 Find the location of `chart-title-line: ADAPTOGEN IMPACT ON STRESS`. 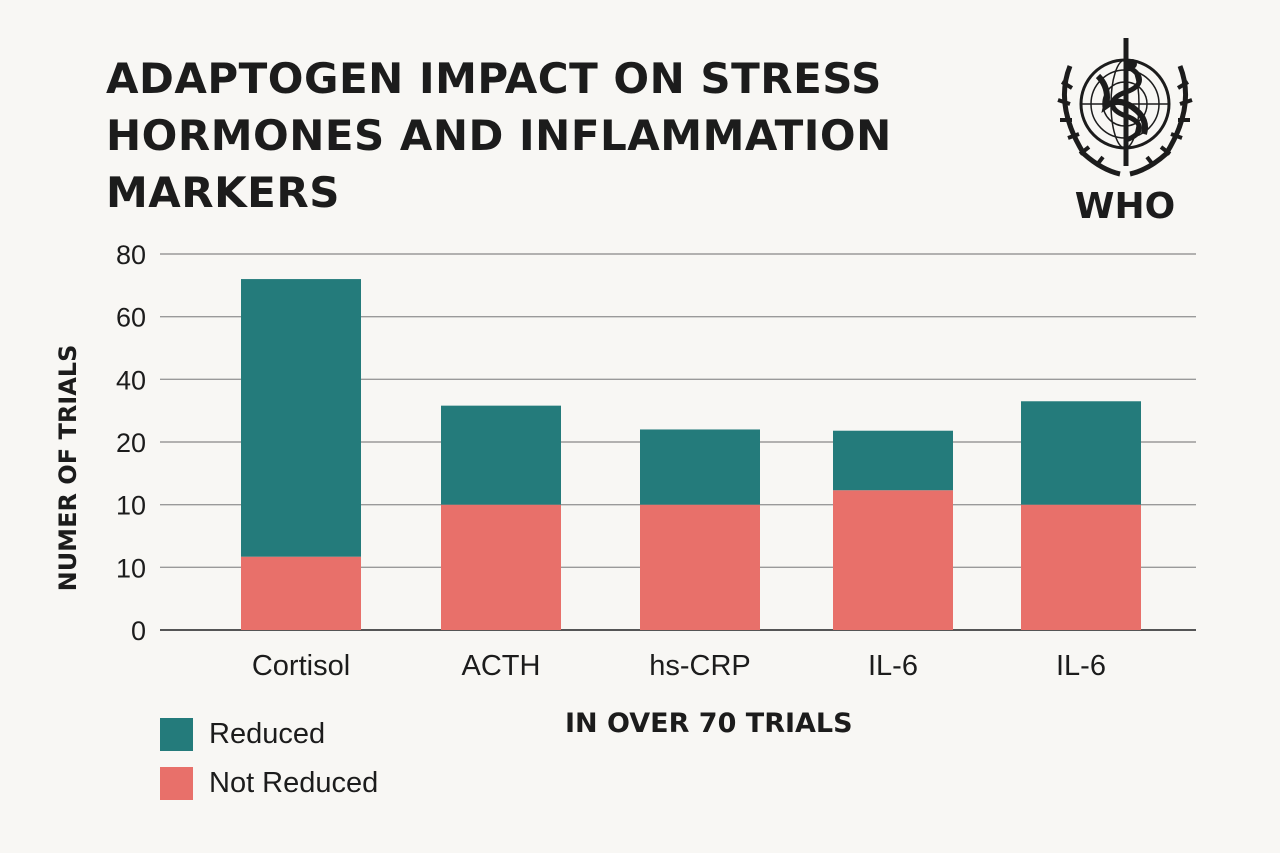

chart-title-line: ADAPTOGEN IMPACT ON STRESS is located at coordinates (494, 78).